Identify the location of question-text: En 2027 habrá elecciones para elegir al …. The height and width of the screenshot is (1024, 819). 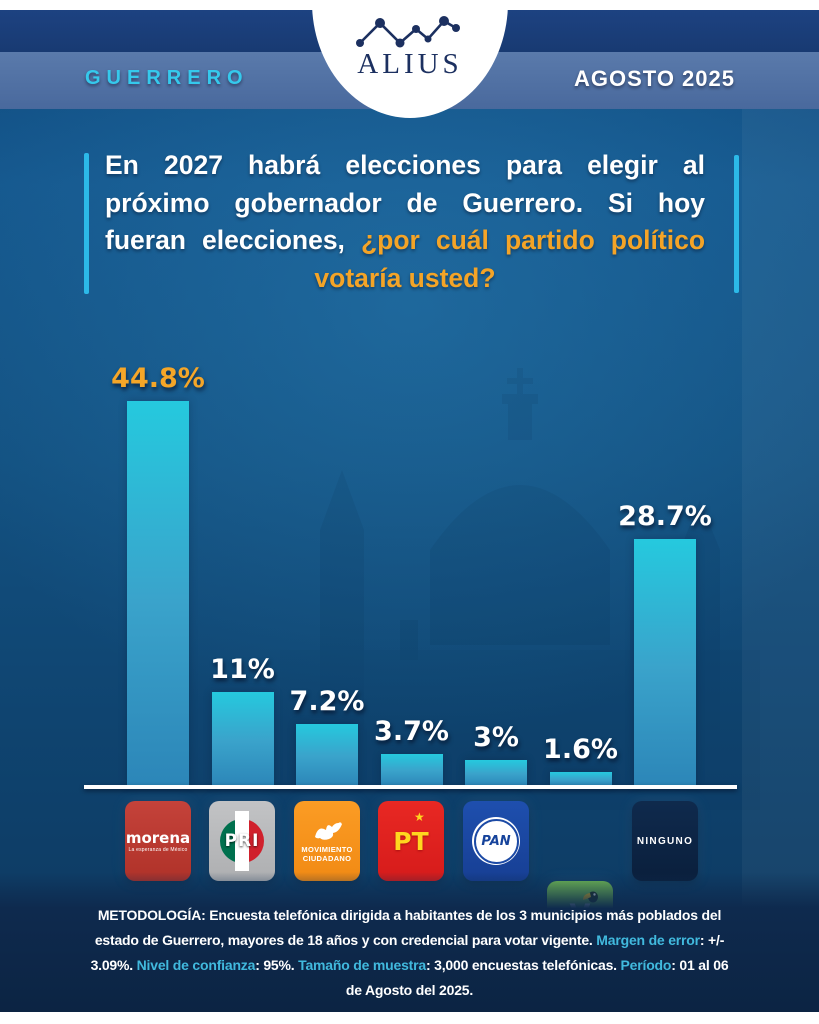
(405, 221).